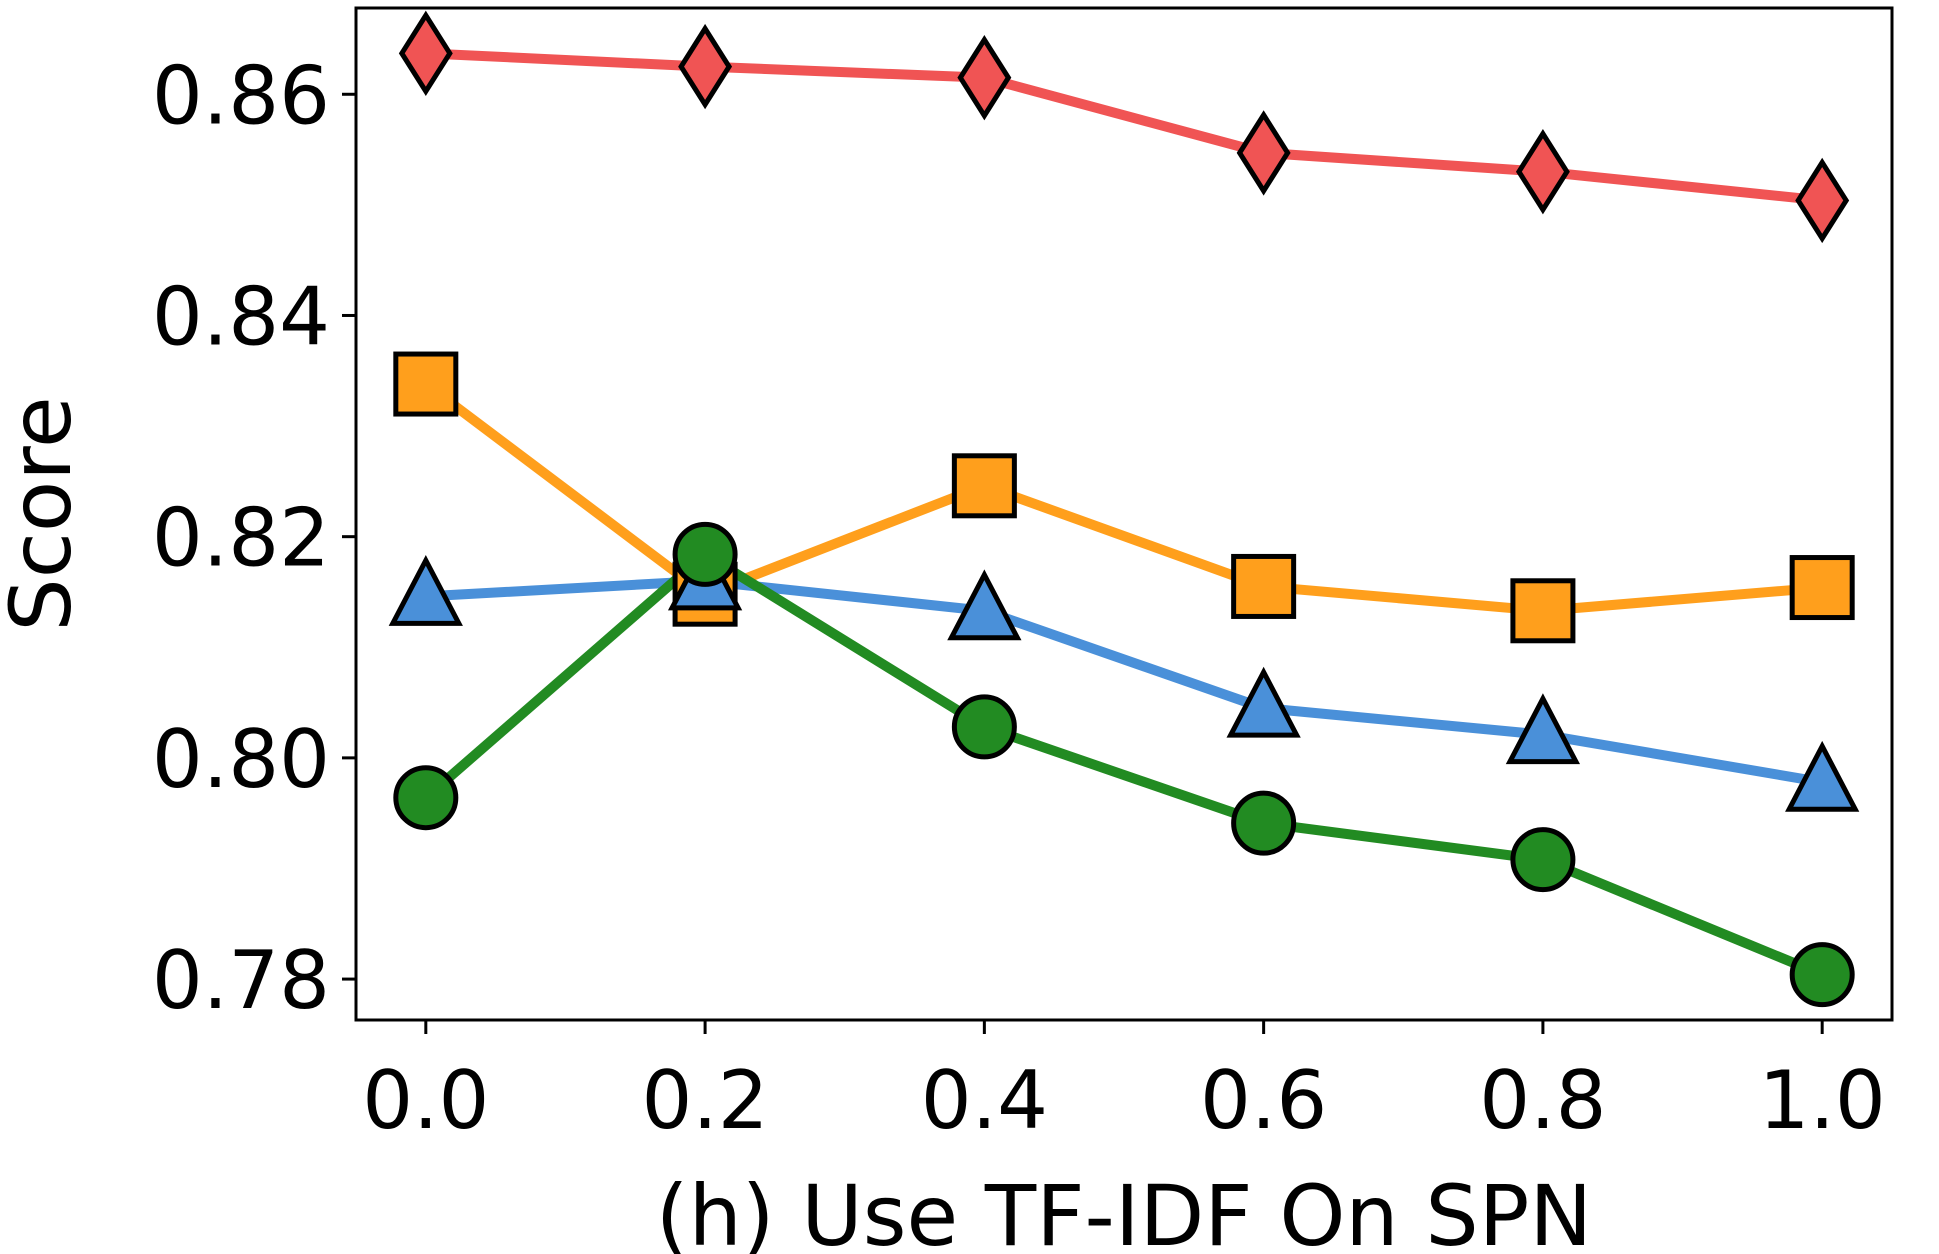  I want to click on series-line-orange-square, so click(1122, 498).